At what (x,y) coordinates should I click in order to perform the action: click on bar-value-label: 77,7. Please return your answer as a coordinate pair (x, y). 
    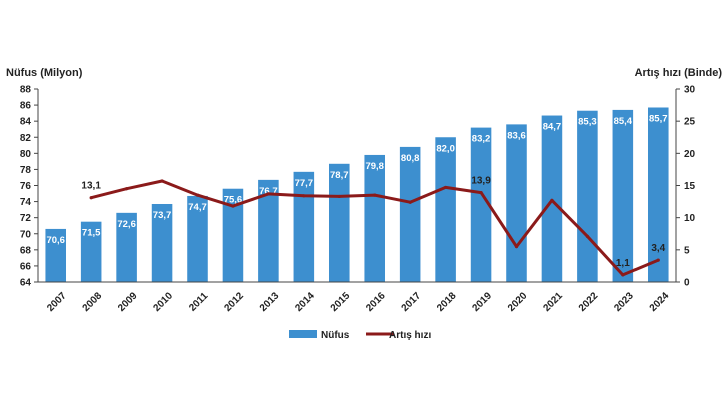
    Looking at the image, I should click on (304, 183).